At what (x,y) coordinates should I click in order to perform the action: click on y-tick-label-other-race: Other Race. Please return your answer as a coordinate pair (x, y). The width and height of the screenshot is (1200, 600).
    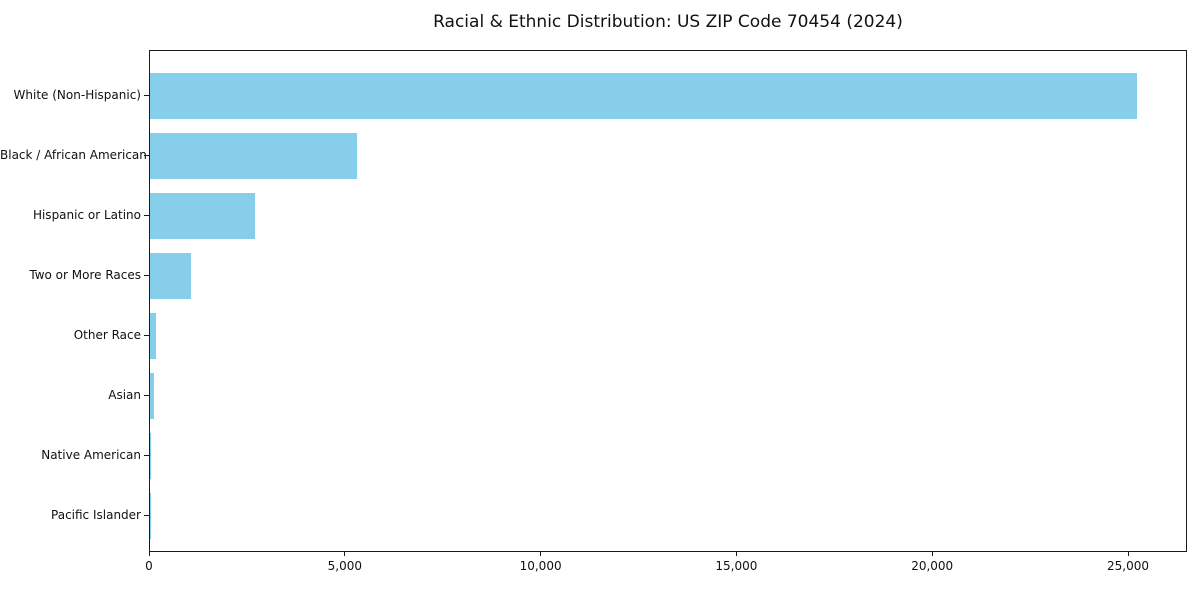
    Looking at the image, I should click on (107, 335).